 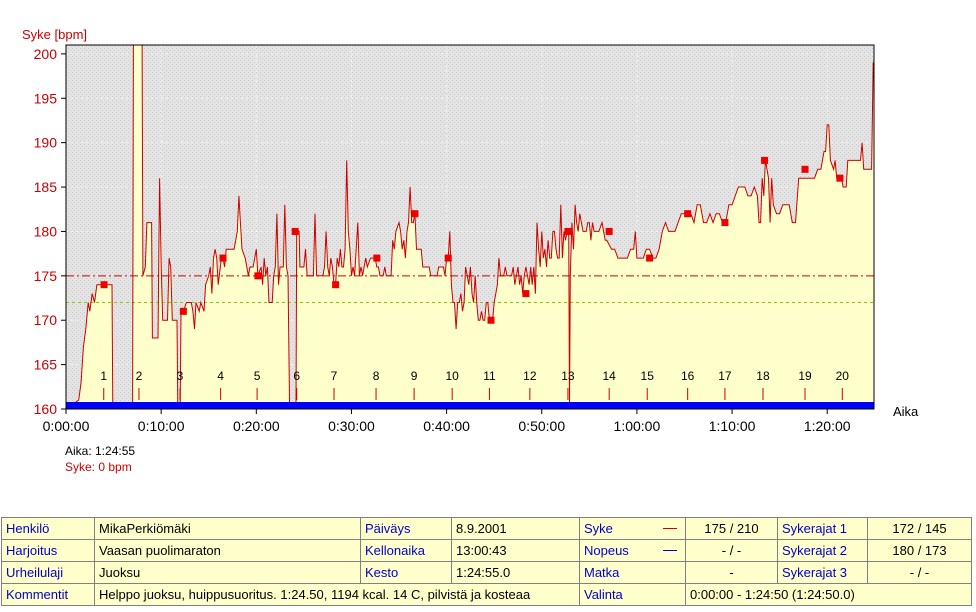 What do you see at coordinates (732, 426) in the screenshot?
I see `x-tick-label: 1:10:00` at bounding box center [732, 426].